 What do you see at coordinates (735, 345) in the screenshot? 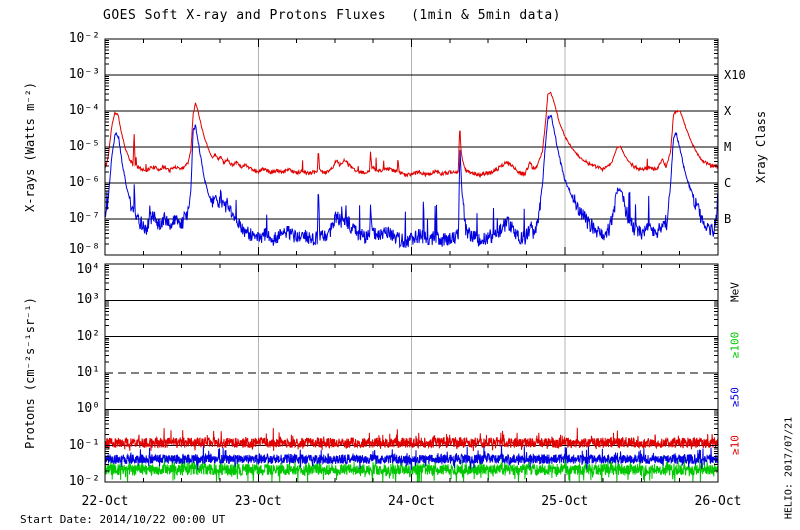
I see `energy-label-ge100: ≥100` at bounding box center [735, 345].